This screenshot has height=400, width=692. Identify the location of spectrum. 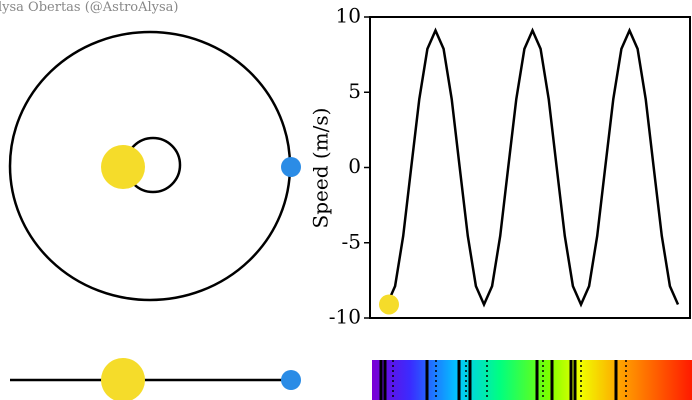
(532, 380).